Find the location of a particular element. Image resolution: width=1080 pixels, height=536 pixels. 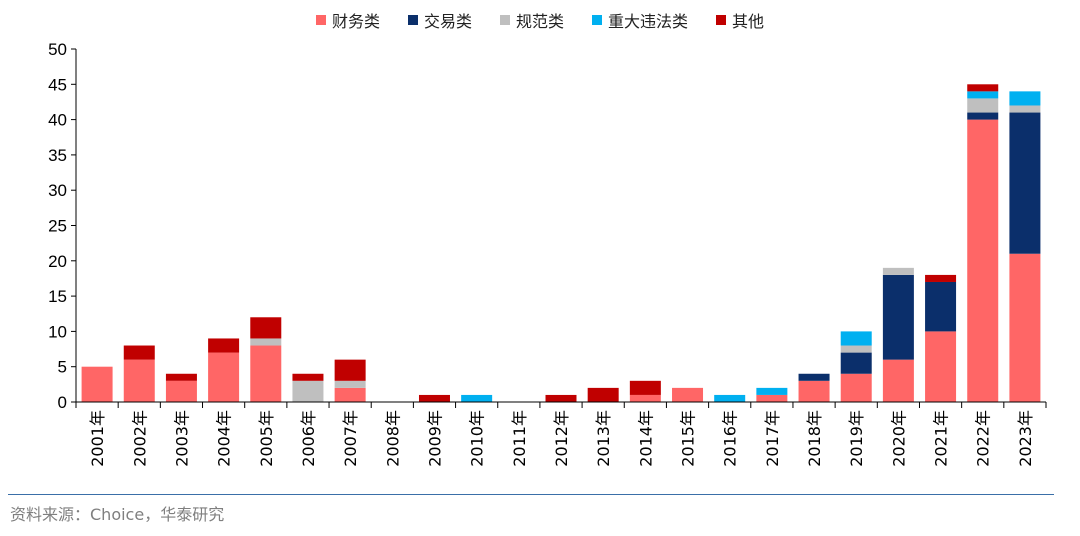

y-tick-label: 45 is located at coordinates (57, 84).